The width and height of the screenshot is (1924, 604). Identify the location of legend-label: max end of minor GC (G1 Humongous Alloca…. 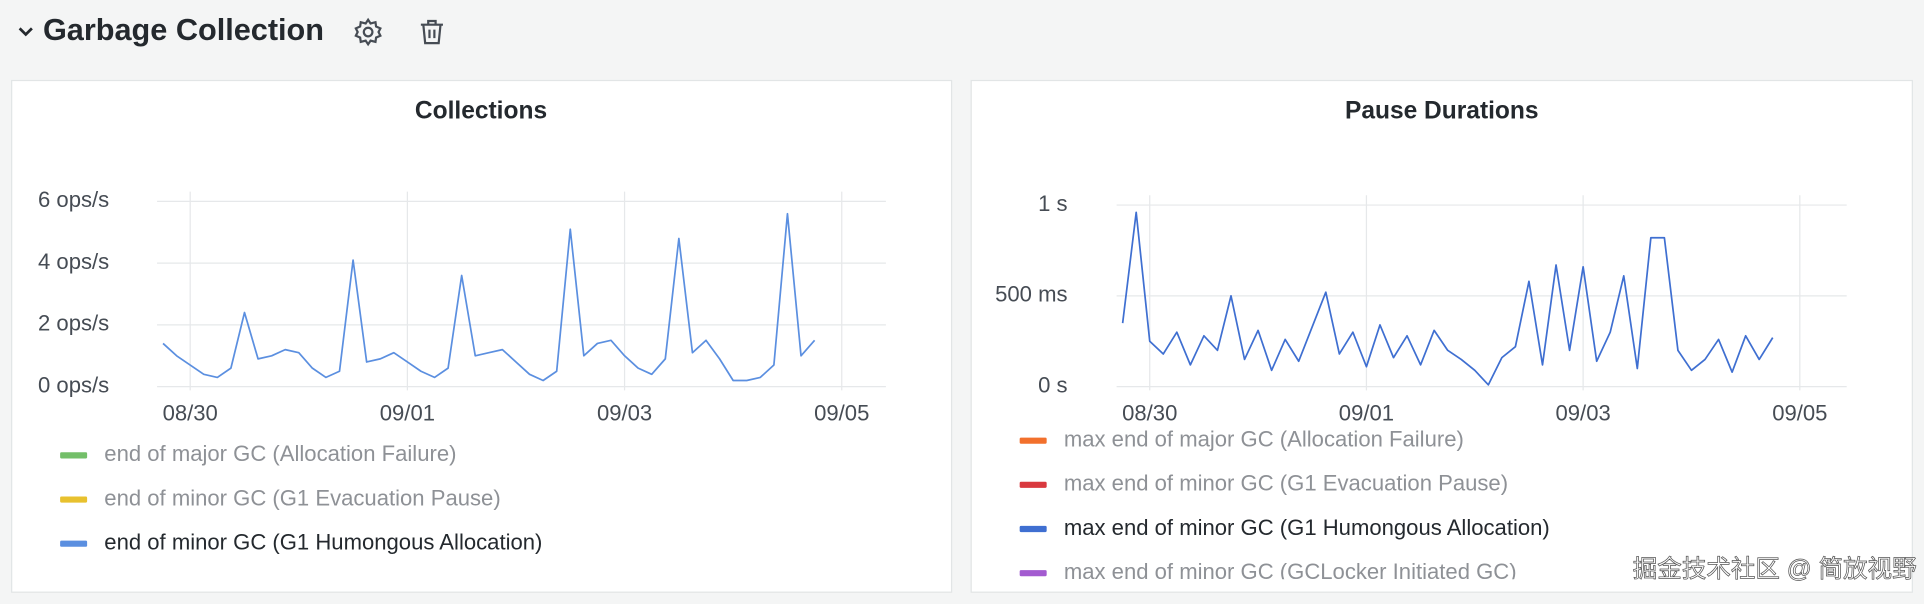
(1307, 527).